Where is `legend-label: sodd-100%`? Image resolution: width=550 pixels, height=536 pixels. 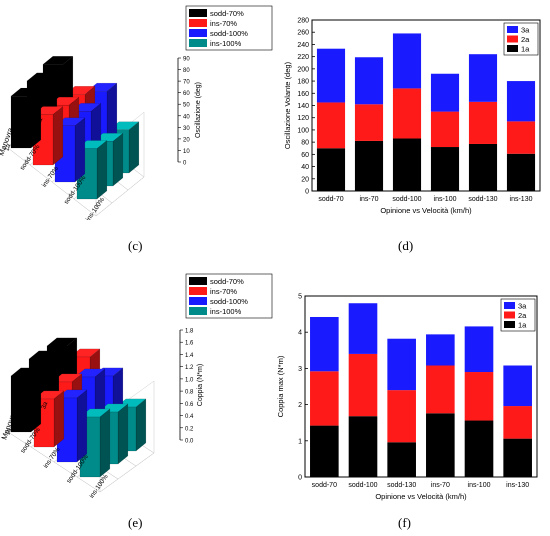
legend-label: sodd-100% is located at coordinates (229, 33).